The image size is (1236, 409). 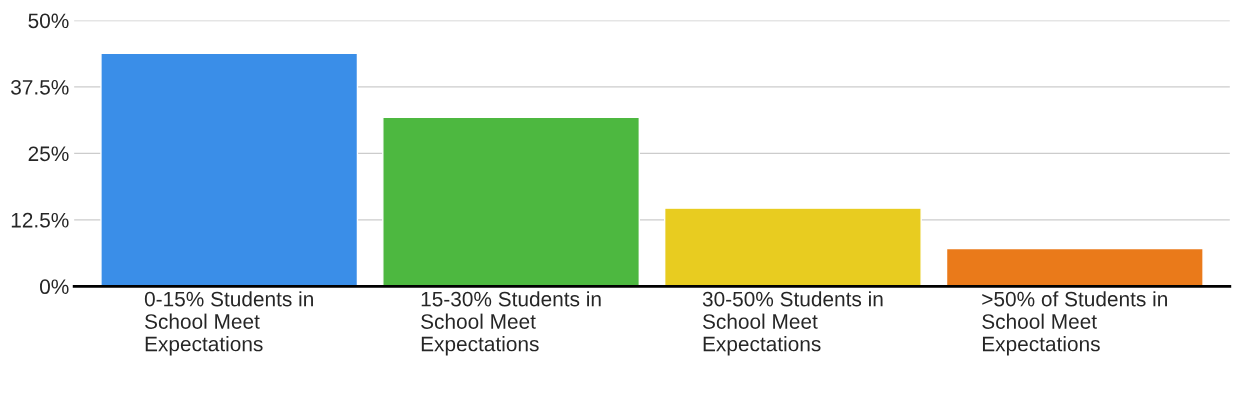 I want to click on x-tick-label: 0-15% Students in School Meet Expectations, so click(x=228, y=323).